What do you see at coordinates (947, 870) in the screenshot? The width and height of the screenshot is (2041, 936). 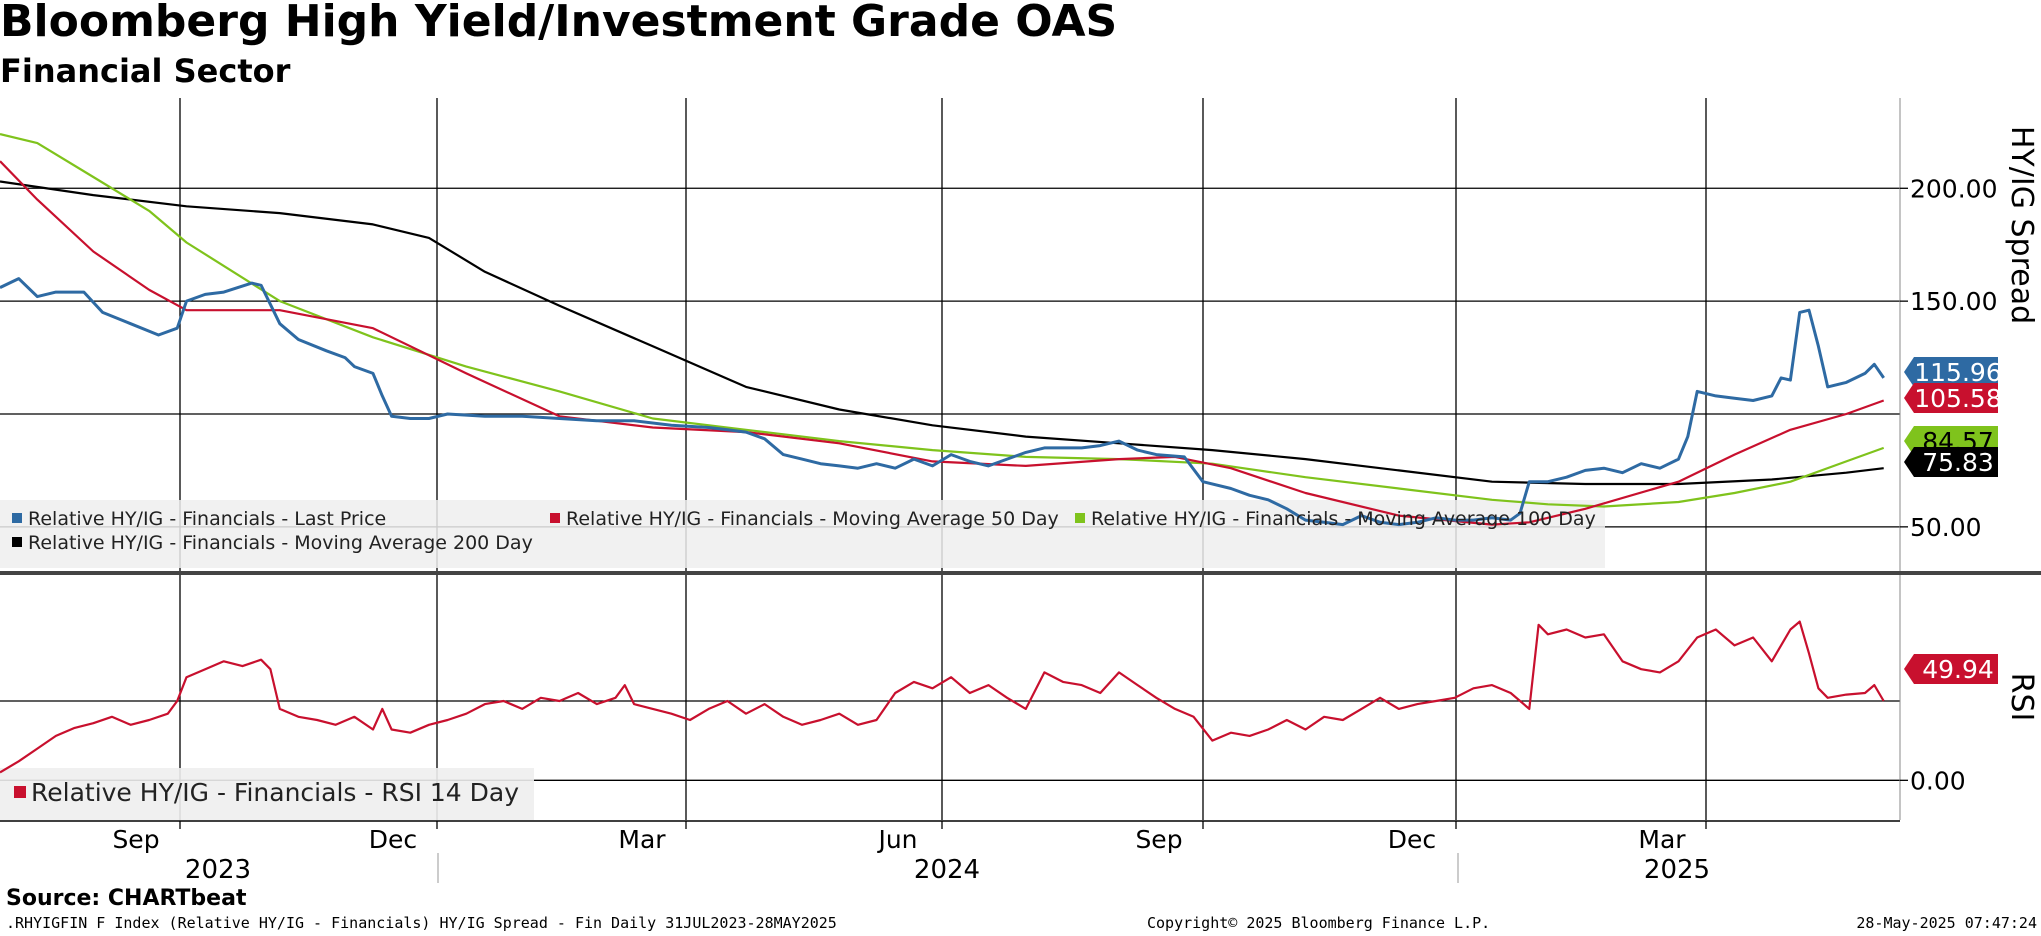 I see `x-year-label: 2024` at bounding box center [947, 870].